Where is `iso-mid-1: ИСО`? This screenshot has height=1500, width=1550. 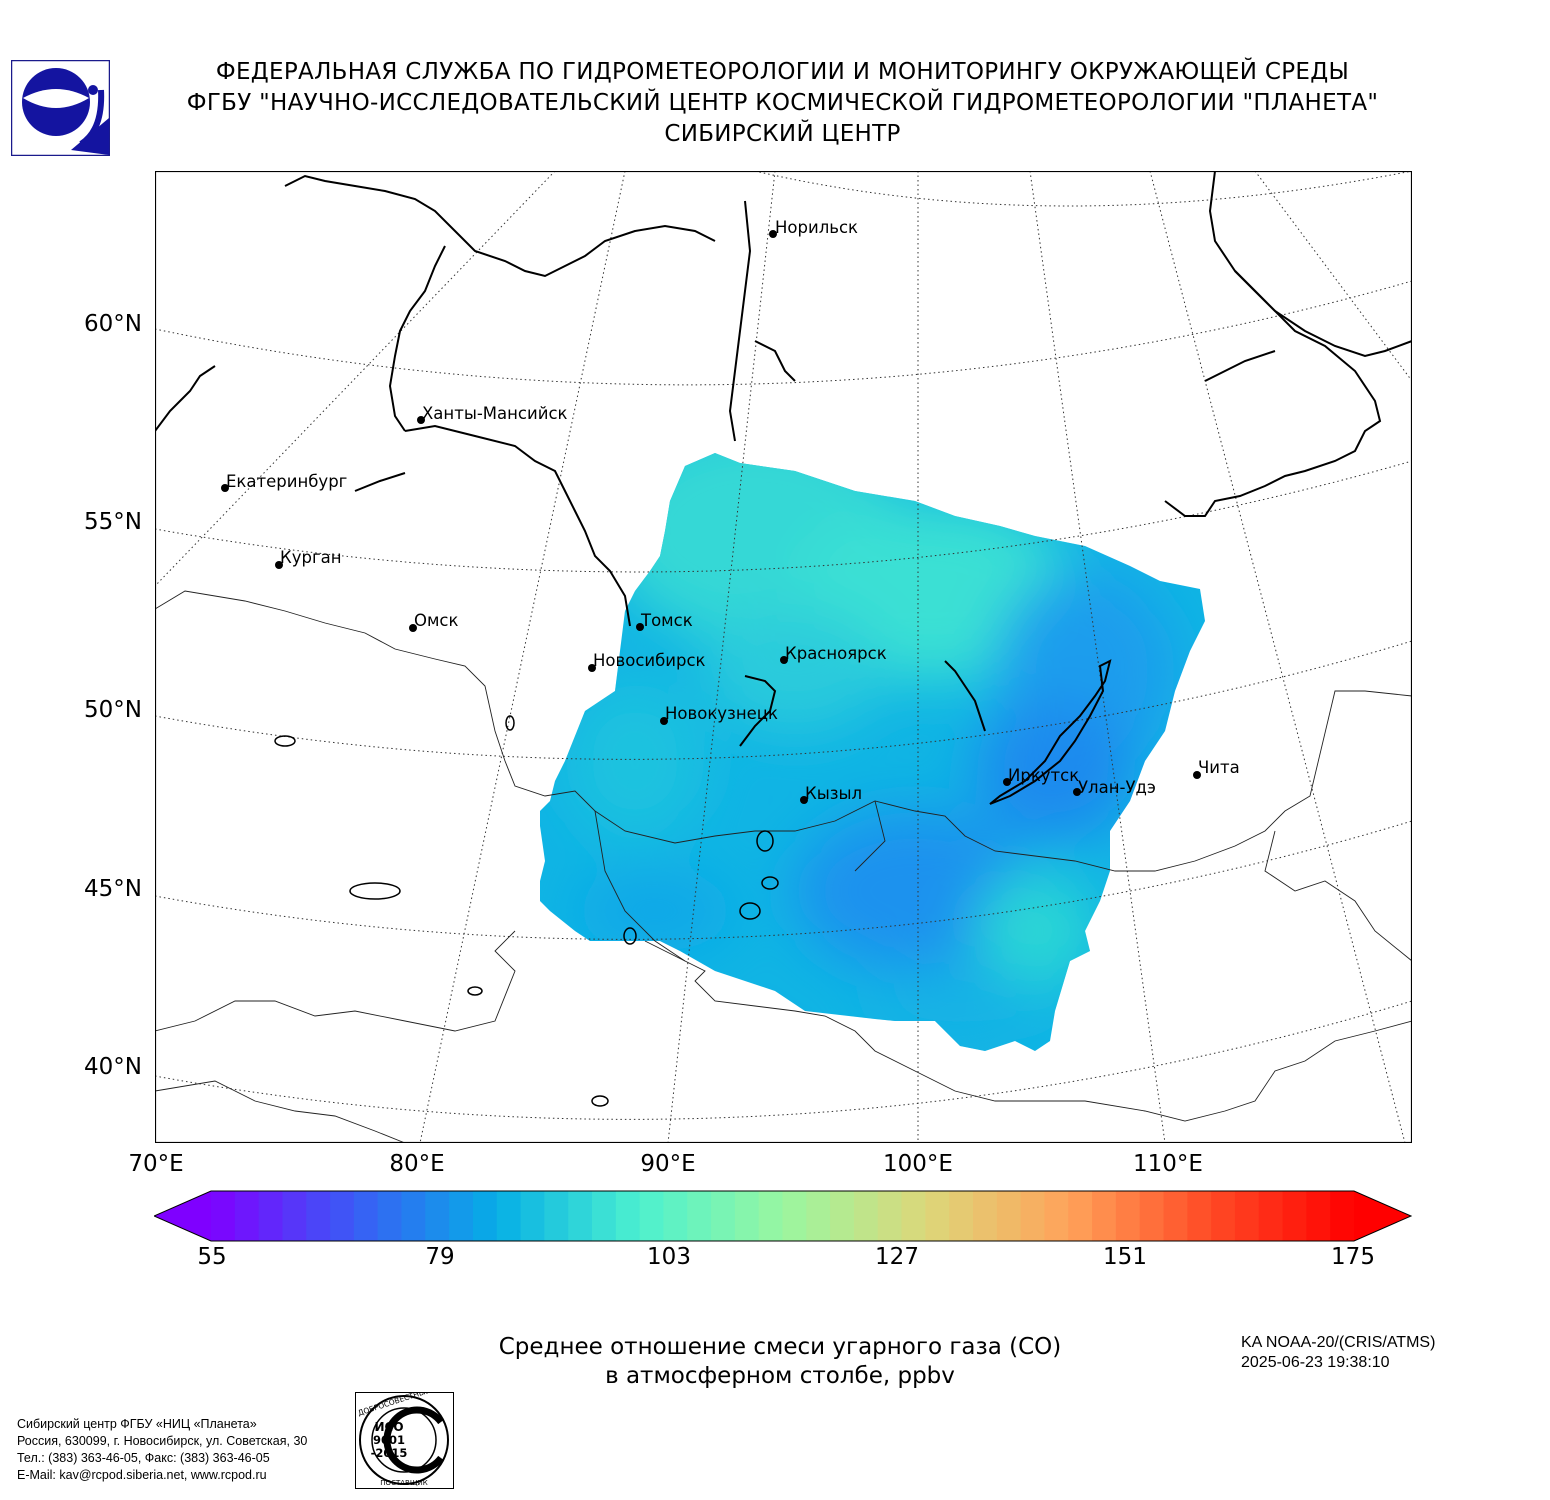 iso-mid-1: ИСО is located at coordinates (388, 1427).